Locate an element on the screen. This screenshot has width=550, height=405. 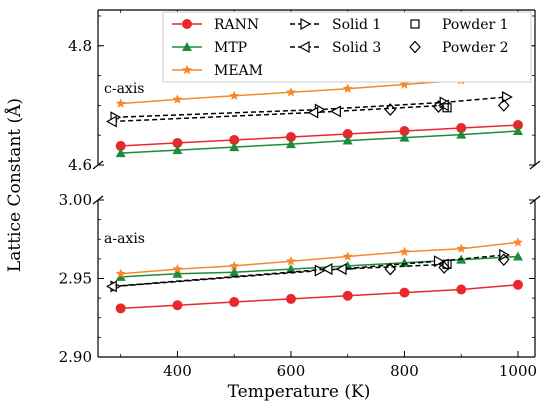
legend-item: Powder 1 is located at coordinates (459, 25).